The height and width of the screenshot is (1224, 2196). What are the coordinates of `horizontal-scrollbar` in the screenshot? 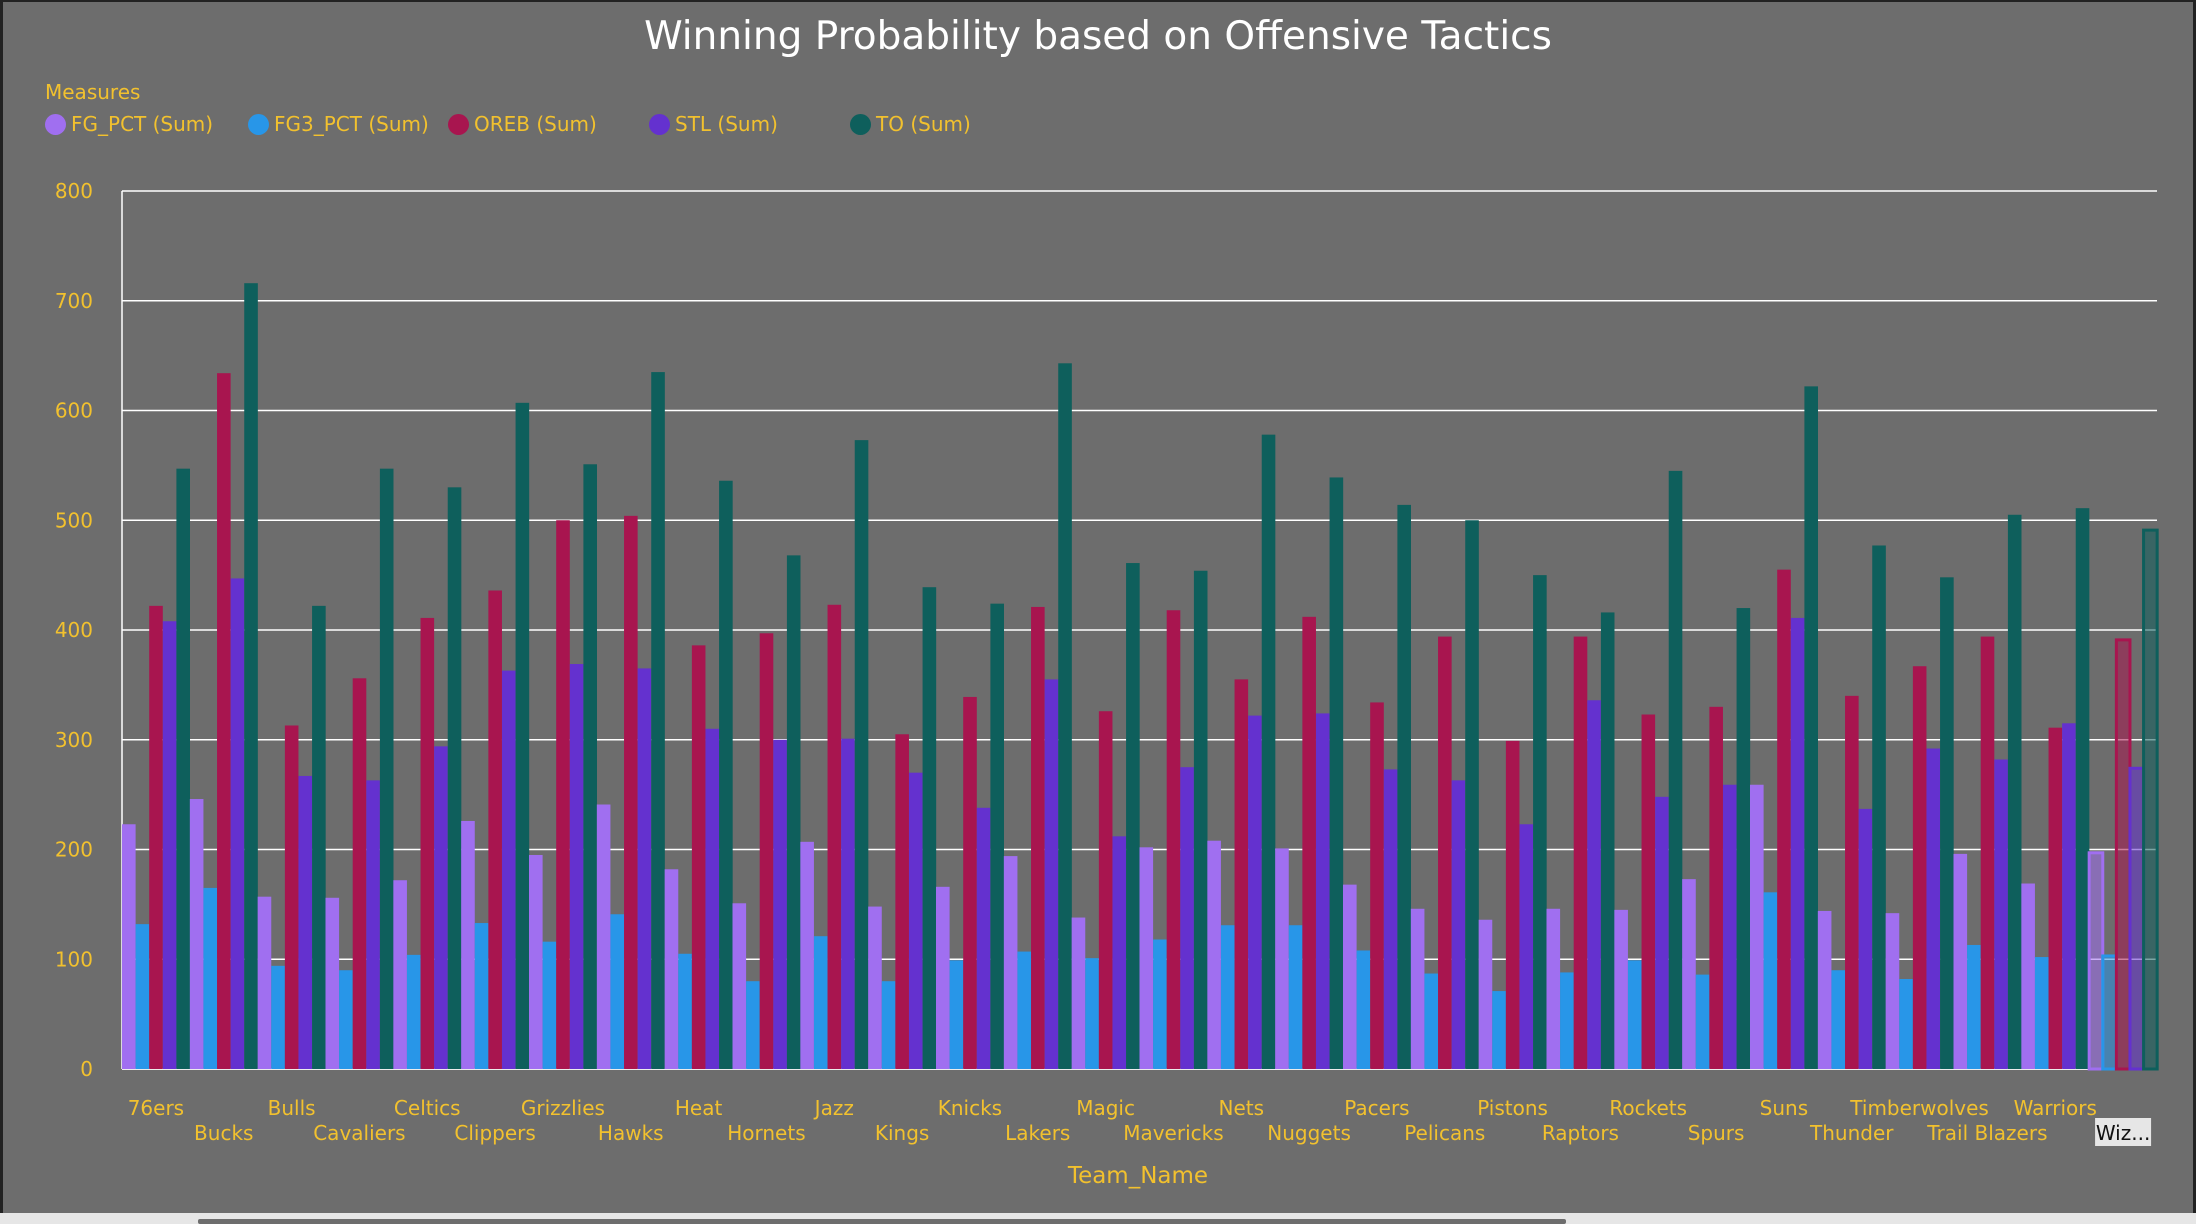 It's located at (882, 1221).